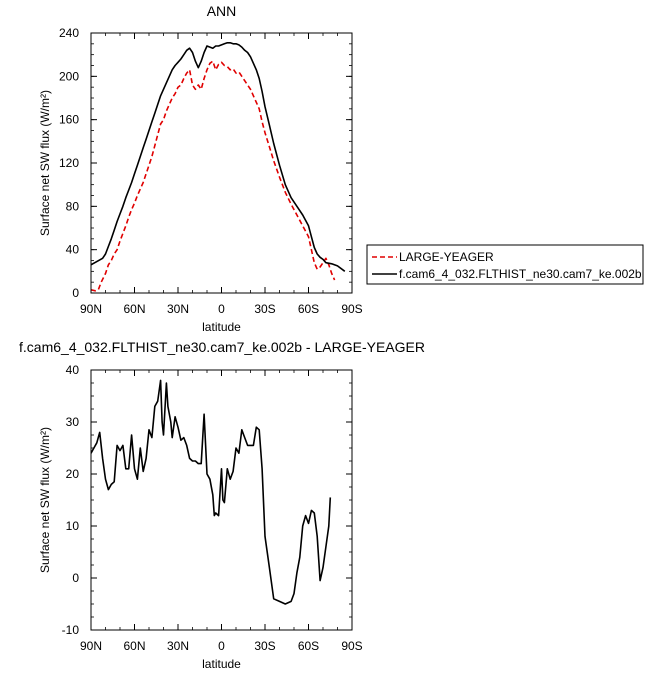  What do you see at coordinates (222, 11) in the screenshot?
I see `top-chart-title: ANN` at bounding box center [222, 11].